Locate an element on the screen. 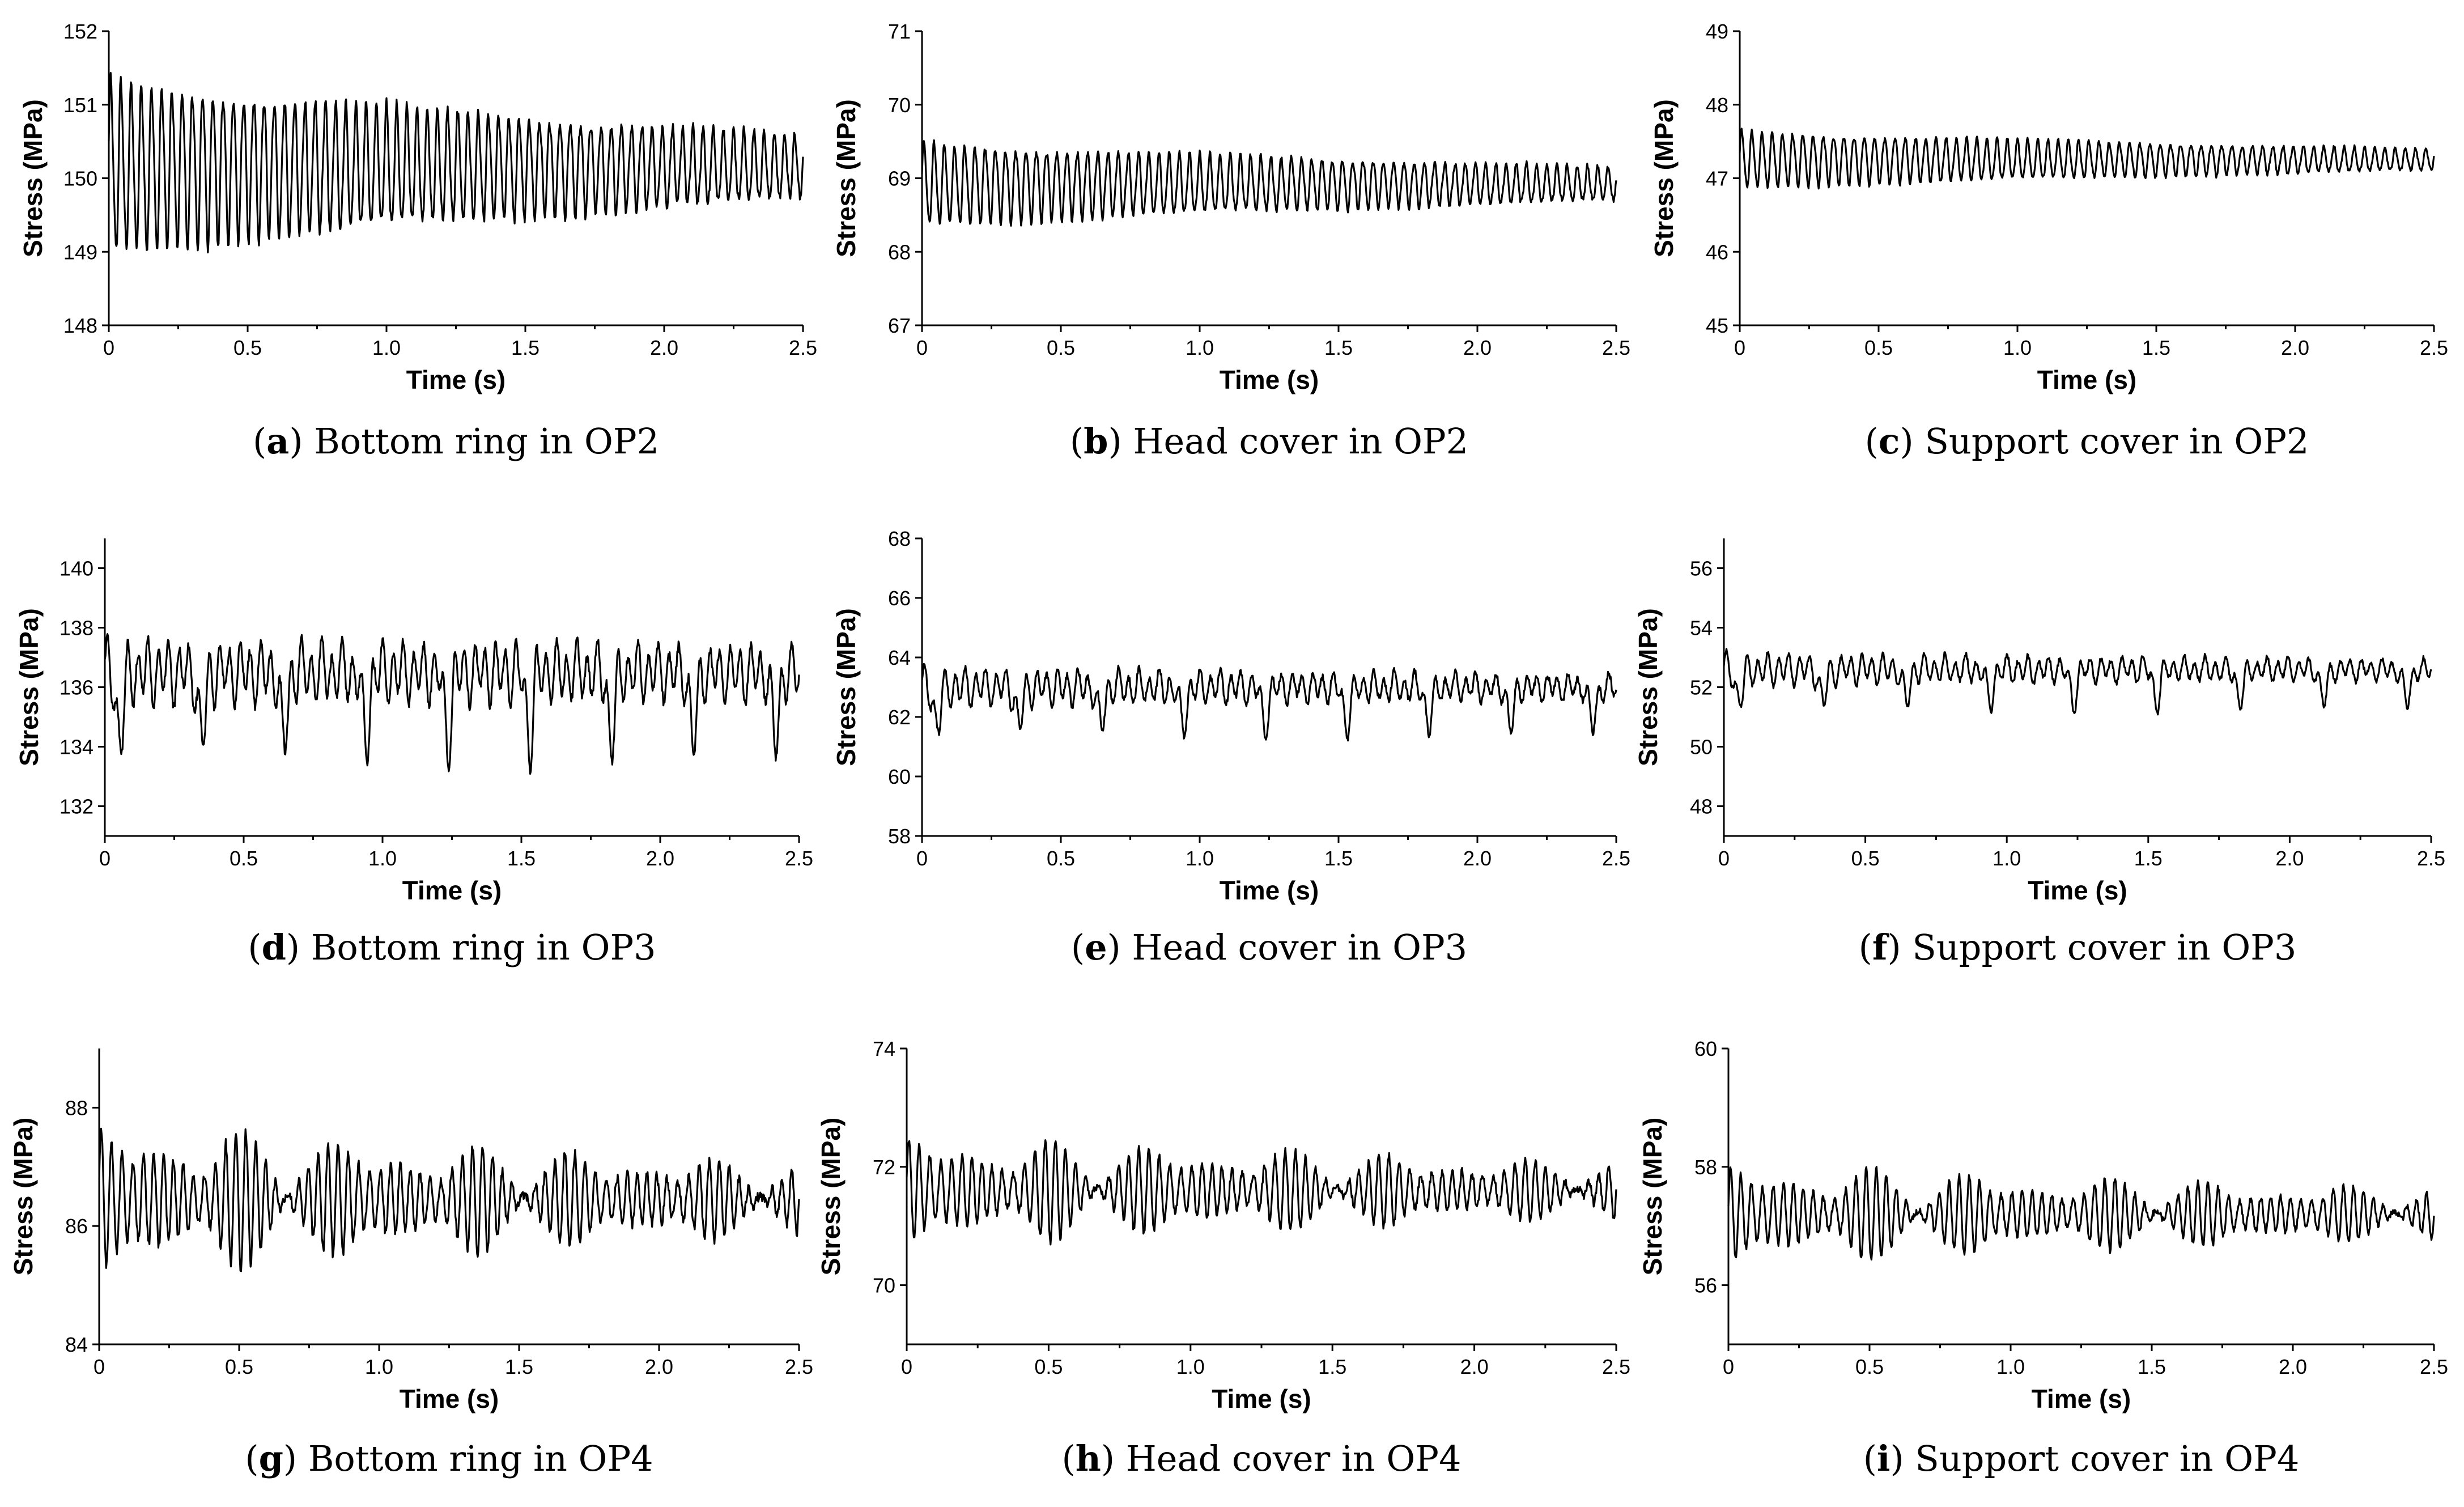 Image resolution: width=2464 pixels, height=1507 pixels. y-tick-label: 70 is located at coordinates (899, 105).